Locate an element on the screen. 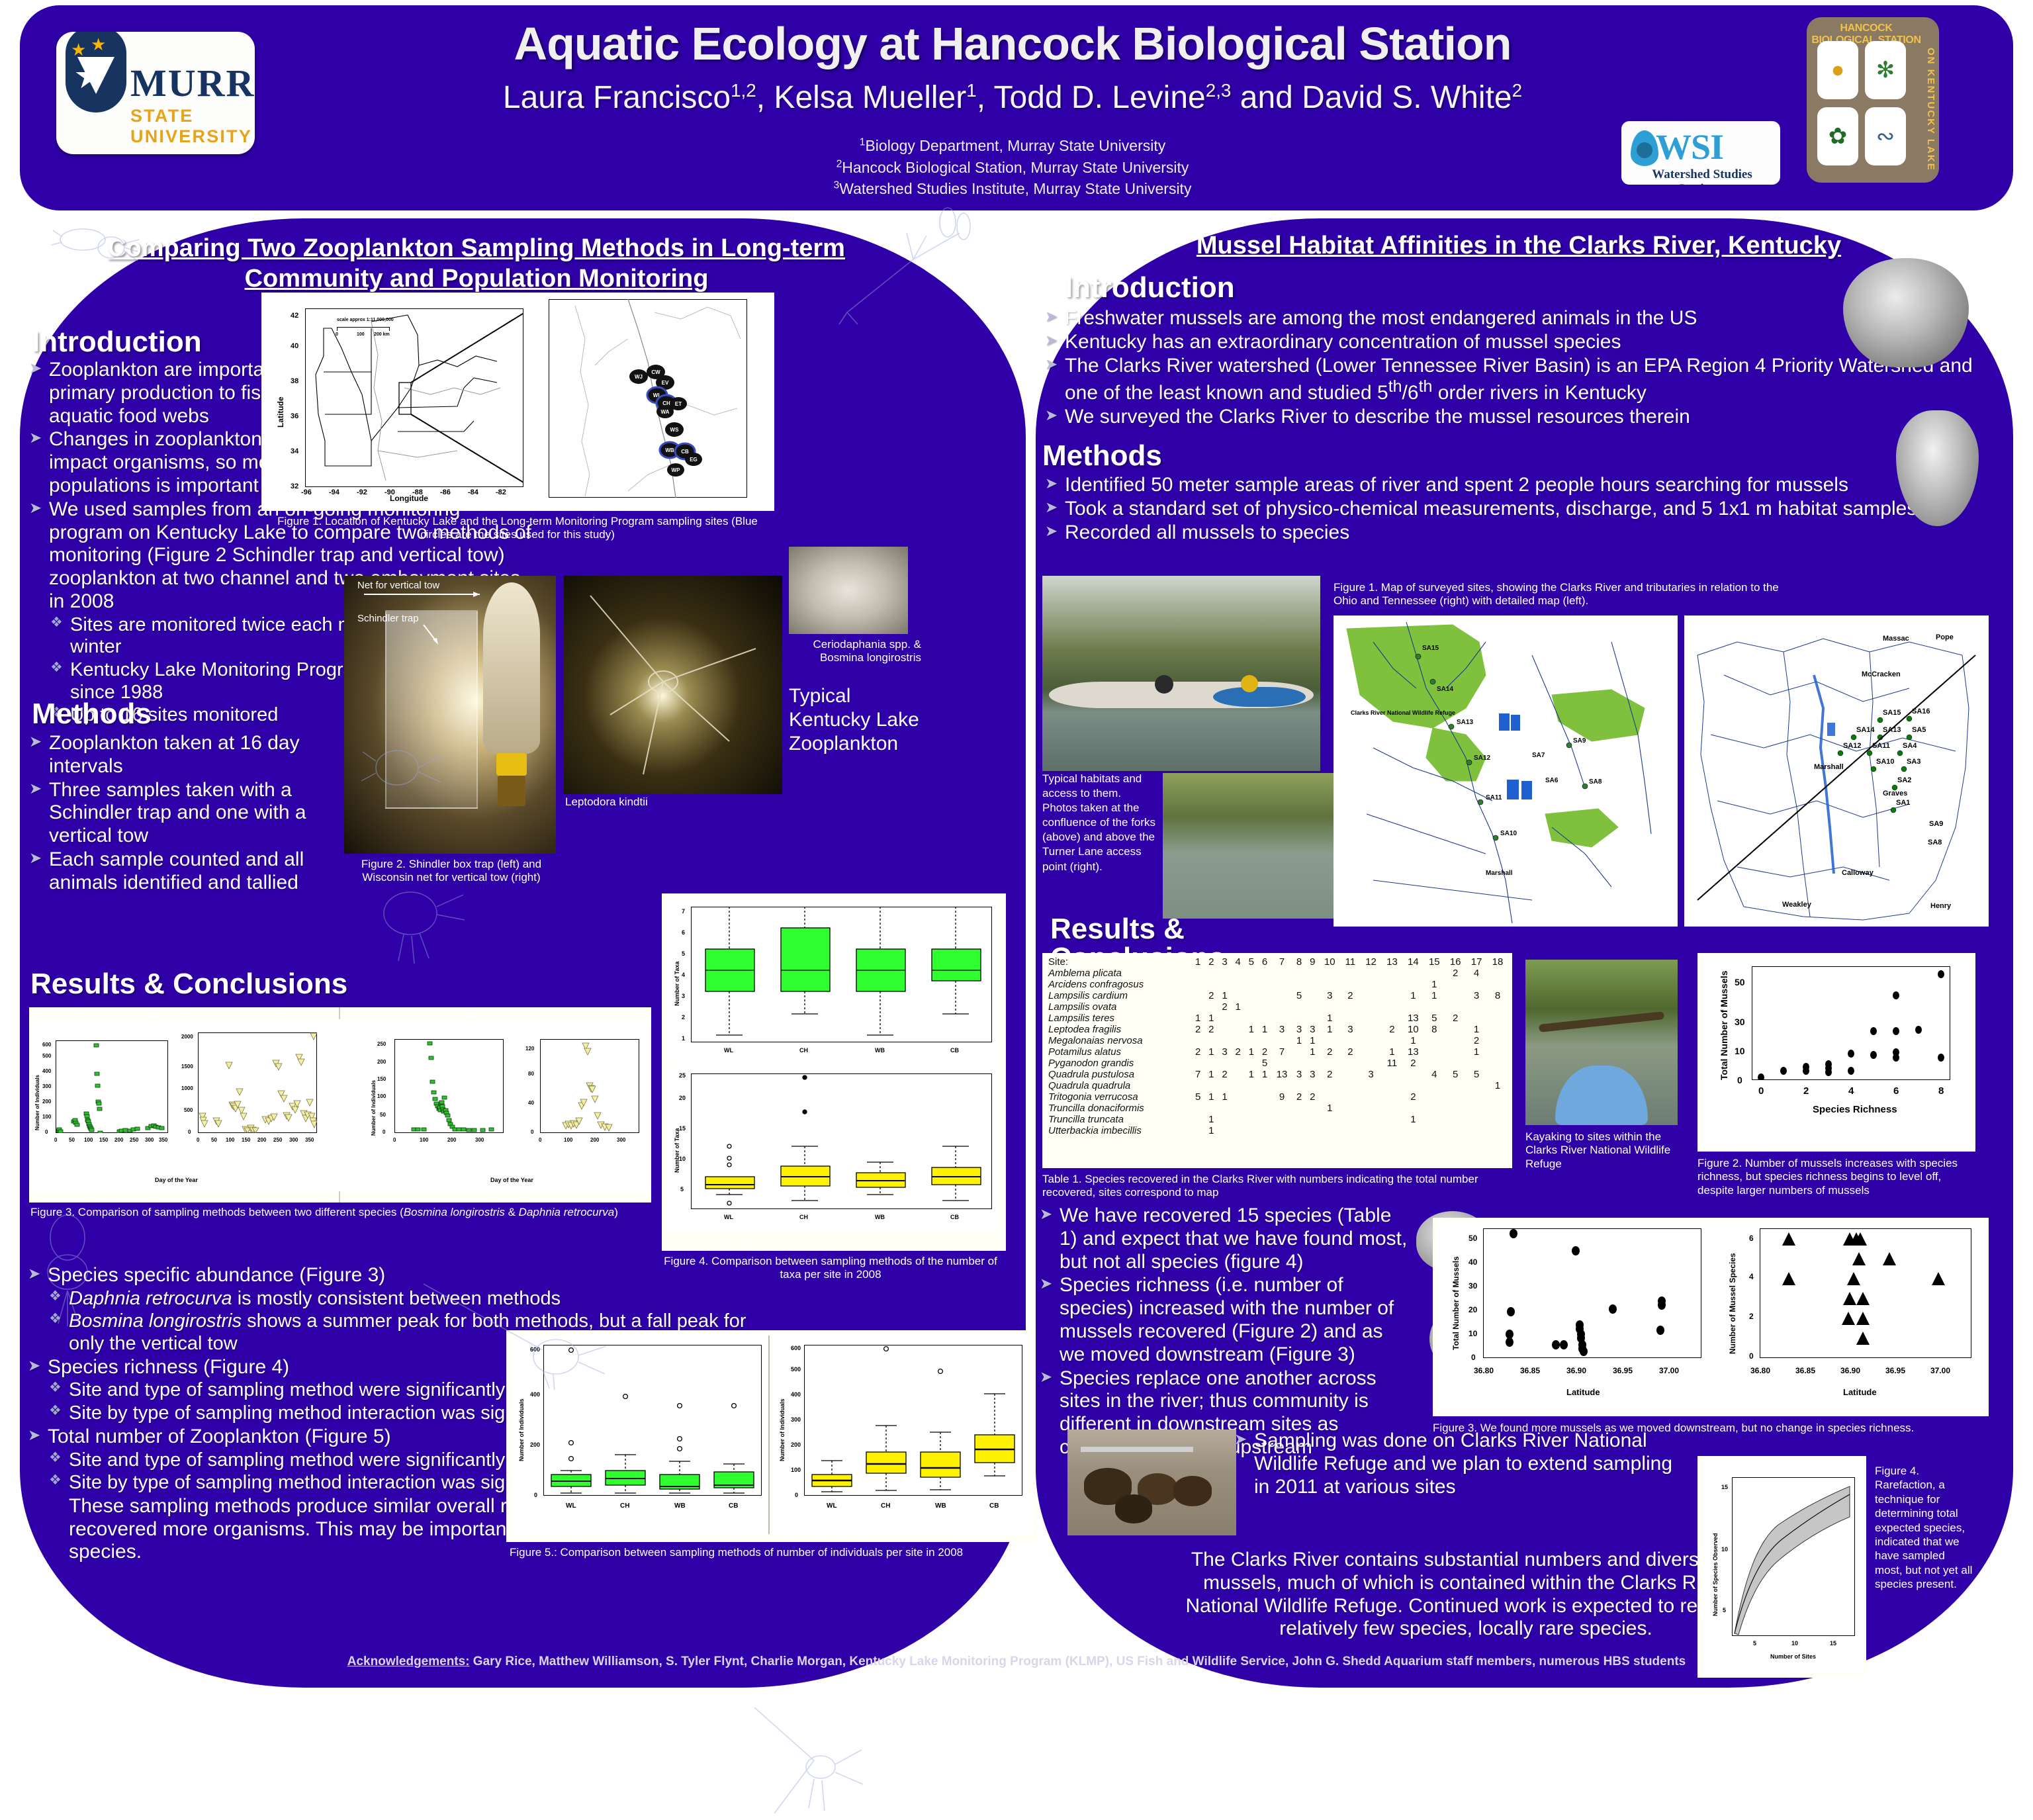 This screenshot has height=1820, width=2033. svg-text: SA13 is located at coordinates (1892, 730).